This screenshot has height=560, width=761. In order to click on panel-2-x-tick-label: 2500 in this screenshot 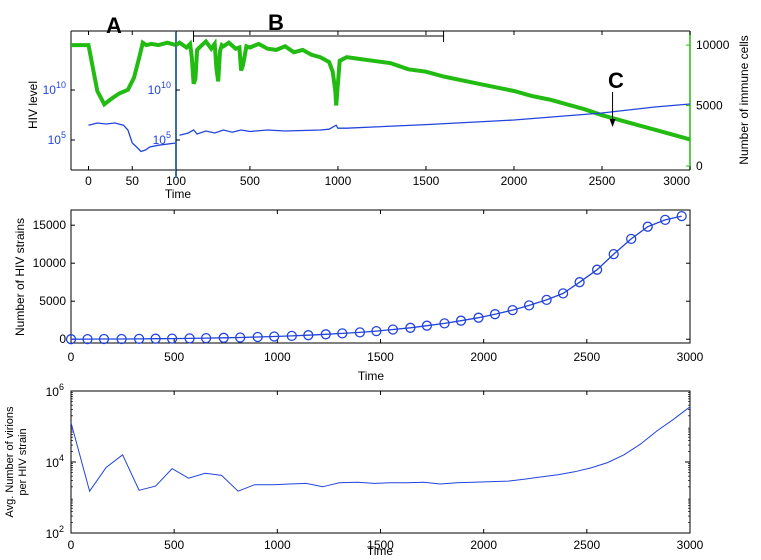, I will do `click(586, 357)`.